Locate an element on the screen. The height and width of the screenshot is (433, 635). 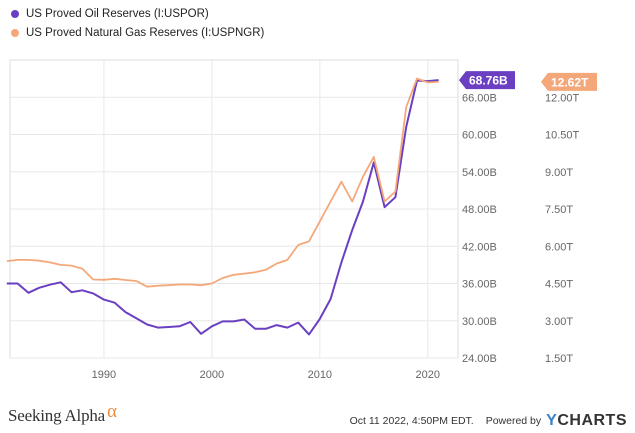
y-tick-label-left: 36.00B is located at coordinates (479, 285).